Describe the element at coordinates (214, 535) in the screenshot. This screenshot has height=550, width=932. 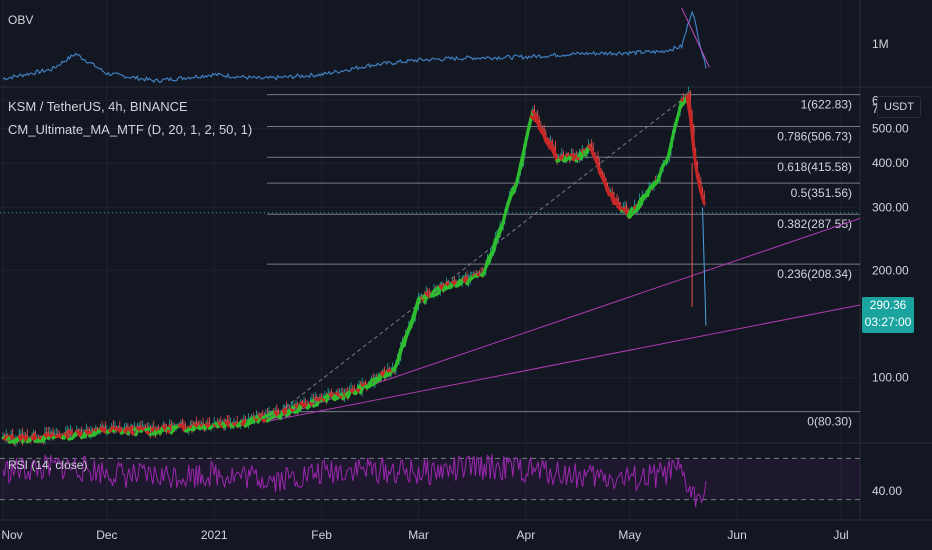
I see `x-tick-label: 2021` at that location.